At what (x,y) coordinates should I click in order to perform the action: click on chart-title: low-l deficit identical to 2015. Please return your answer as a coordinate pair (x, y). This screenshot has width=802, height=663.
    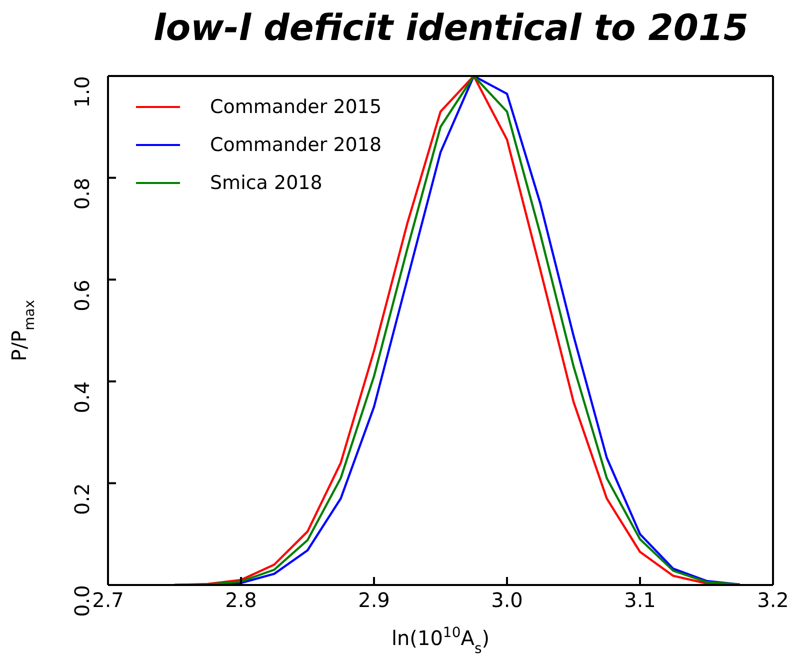
    Looking at the image, I should click on (451, 29).